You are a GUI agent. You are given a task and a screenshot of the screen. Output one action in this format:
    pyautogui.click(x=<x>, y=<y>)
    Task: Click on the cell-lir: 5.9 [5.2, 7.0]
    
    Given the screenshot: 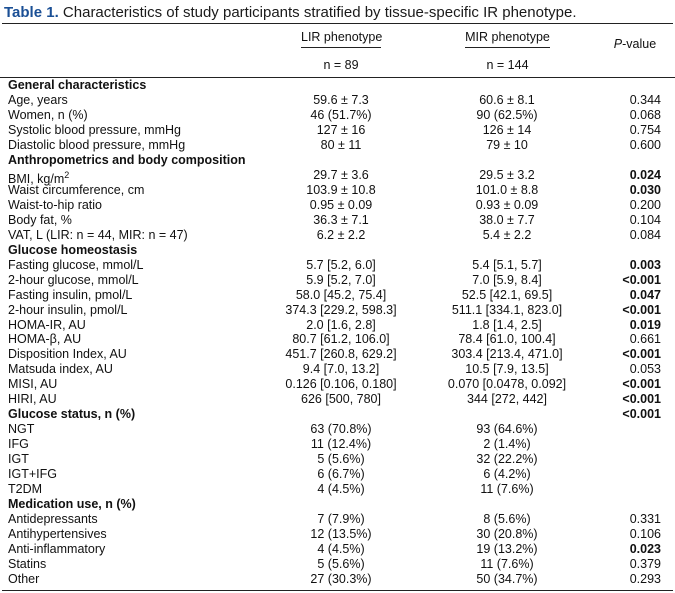 What is the action you would take?
    pyautogui.click(x=341, y=279)
    